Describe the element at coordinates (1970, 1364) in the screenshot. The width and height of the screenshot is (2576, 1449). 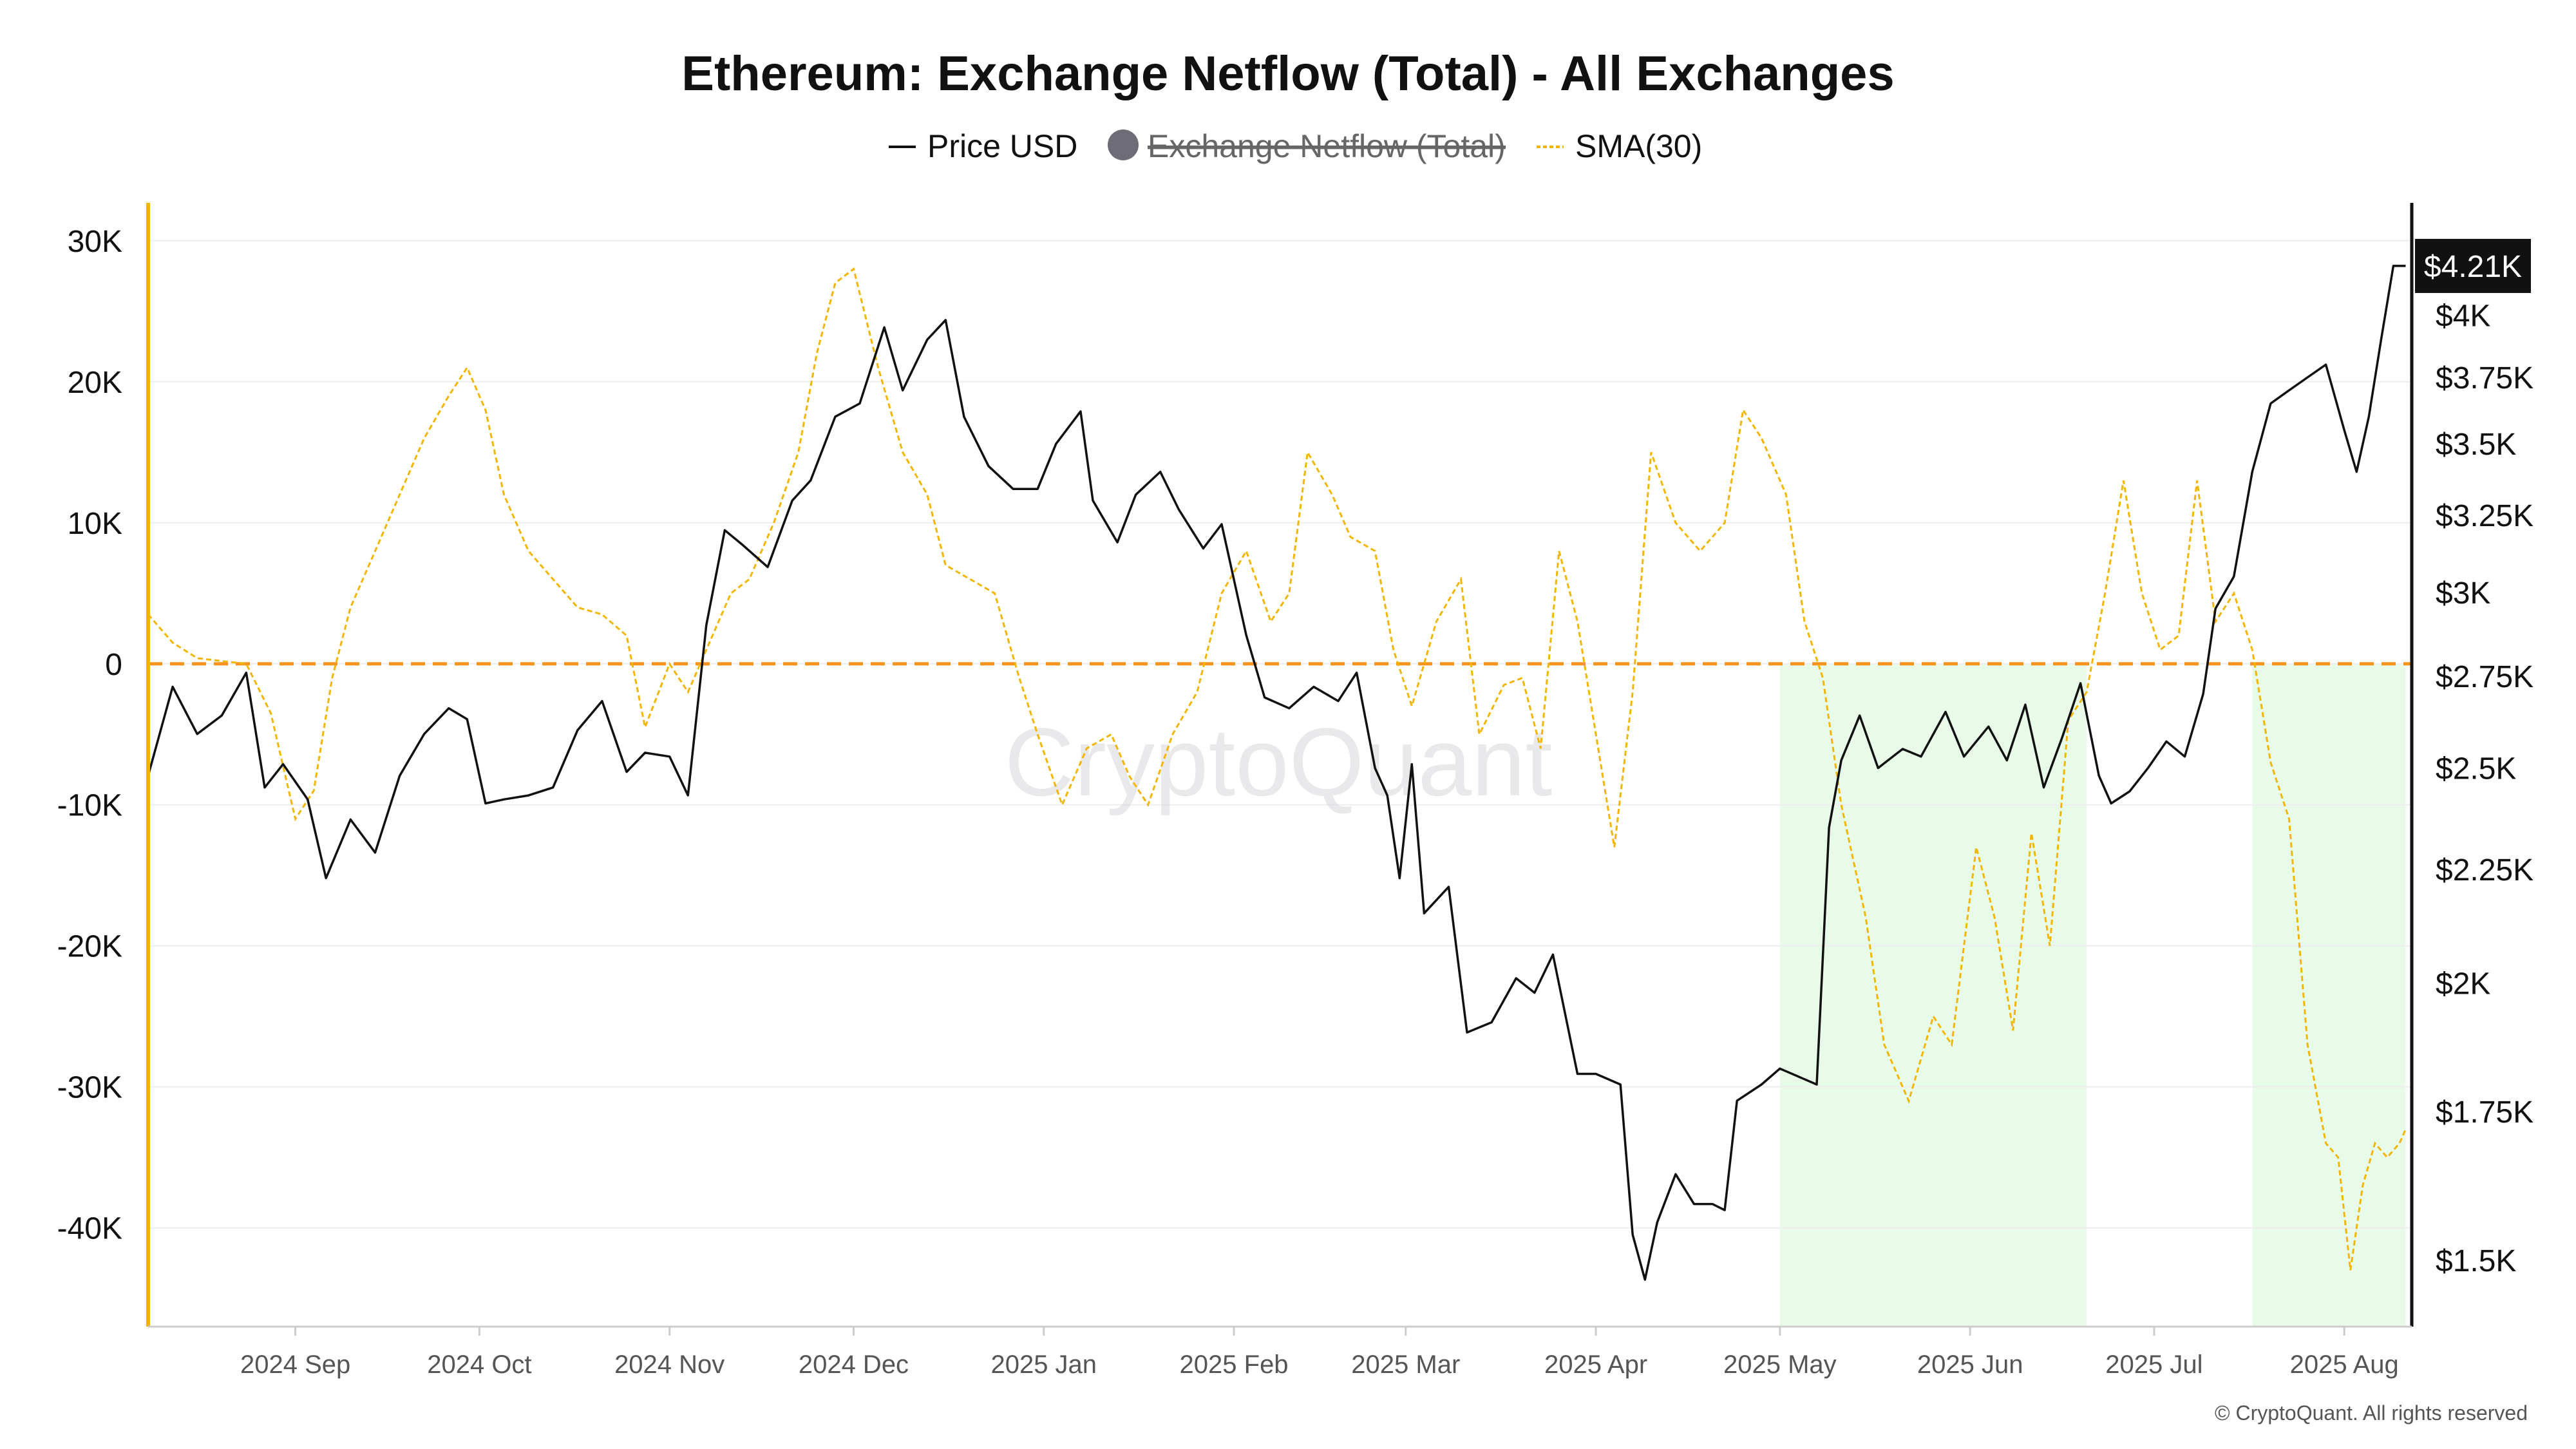
I see `x-tick-label: 2025 Jun` at that location.